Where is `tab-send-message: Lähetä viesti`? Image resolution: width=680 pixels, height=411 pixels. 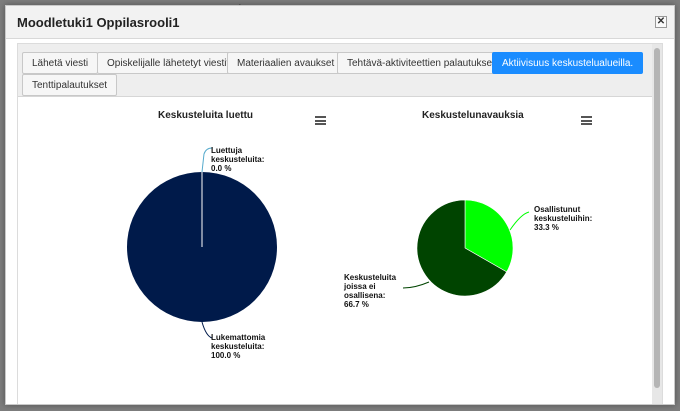 tab-send-message: Lähetä viesti is located at coordinates (60, 63).